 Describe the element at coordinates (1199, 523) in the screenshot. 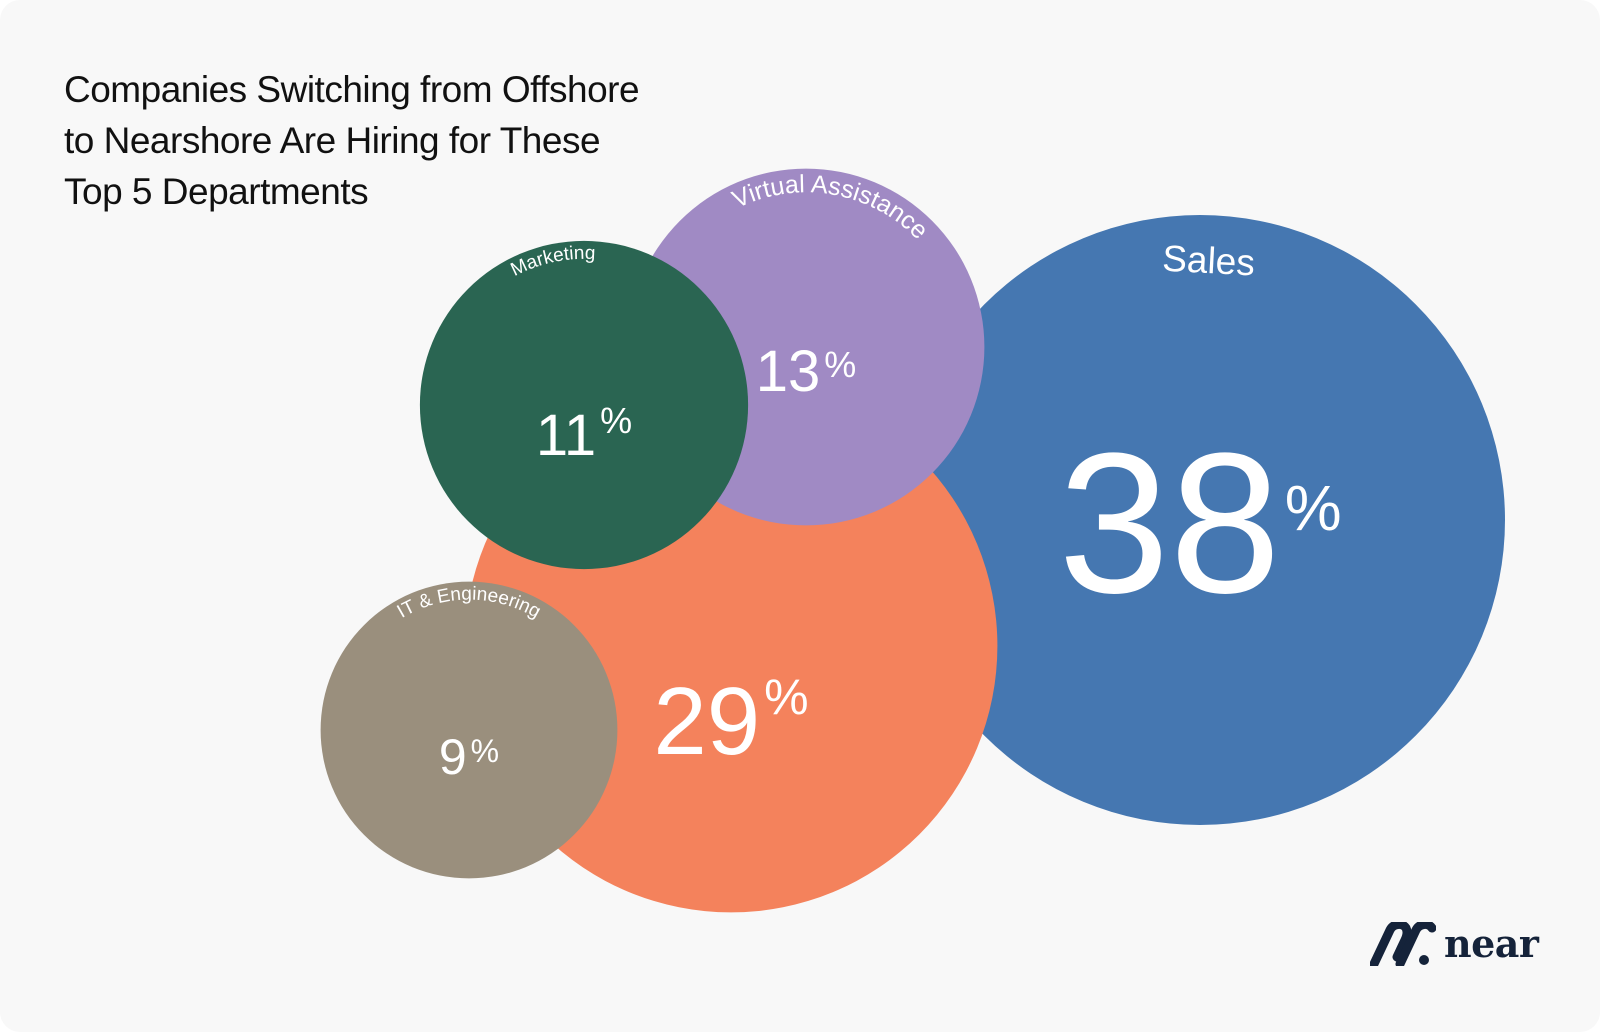

I see `bubble-value-sales: 38%` at that location.